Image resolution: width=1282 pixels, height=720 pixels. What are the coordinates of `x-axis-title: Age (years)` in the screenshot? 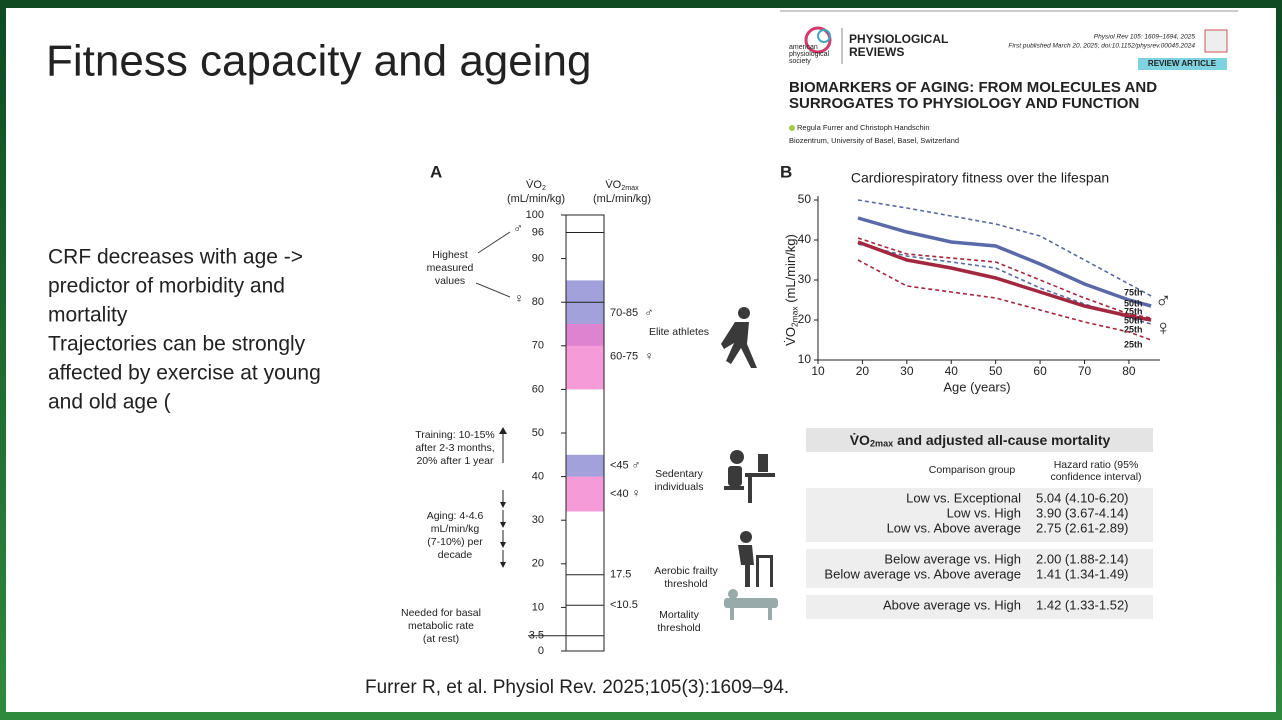 It's located at (976, 386).